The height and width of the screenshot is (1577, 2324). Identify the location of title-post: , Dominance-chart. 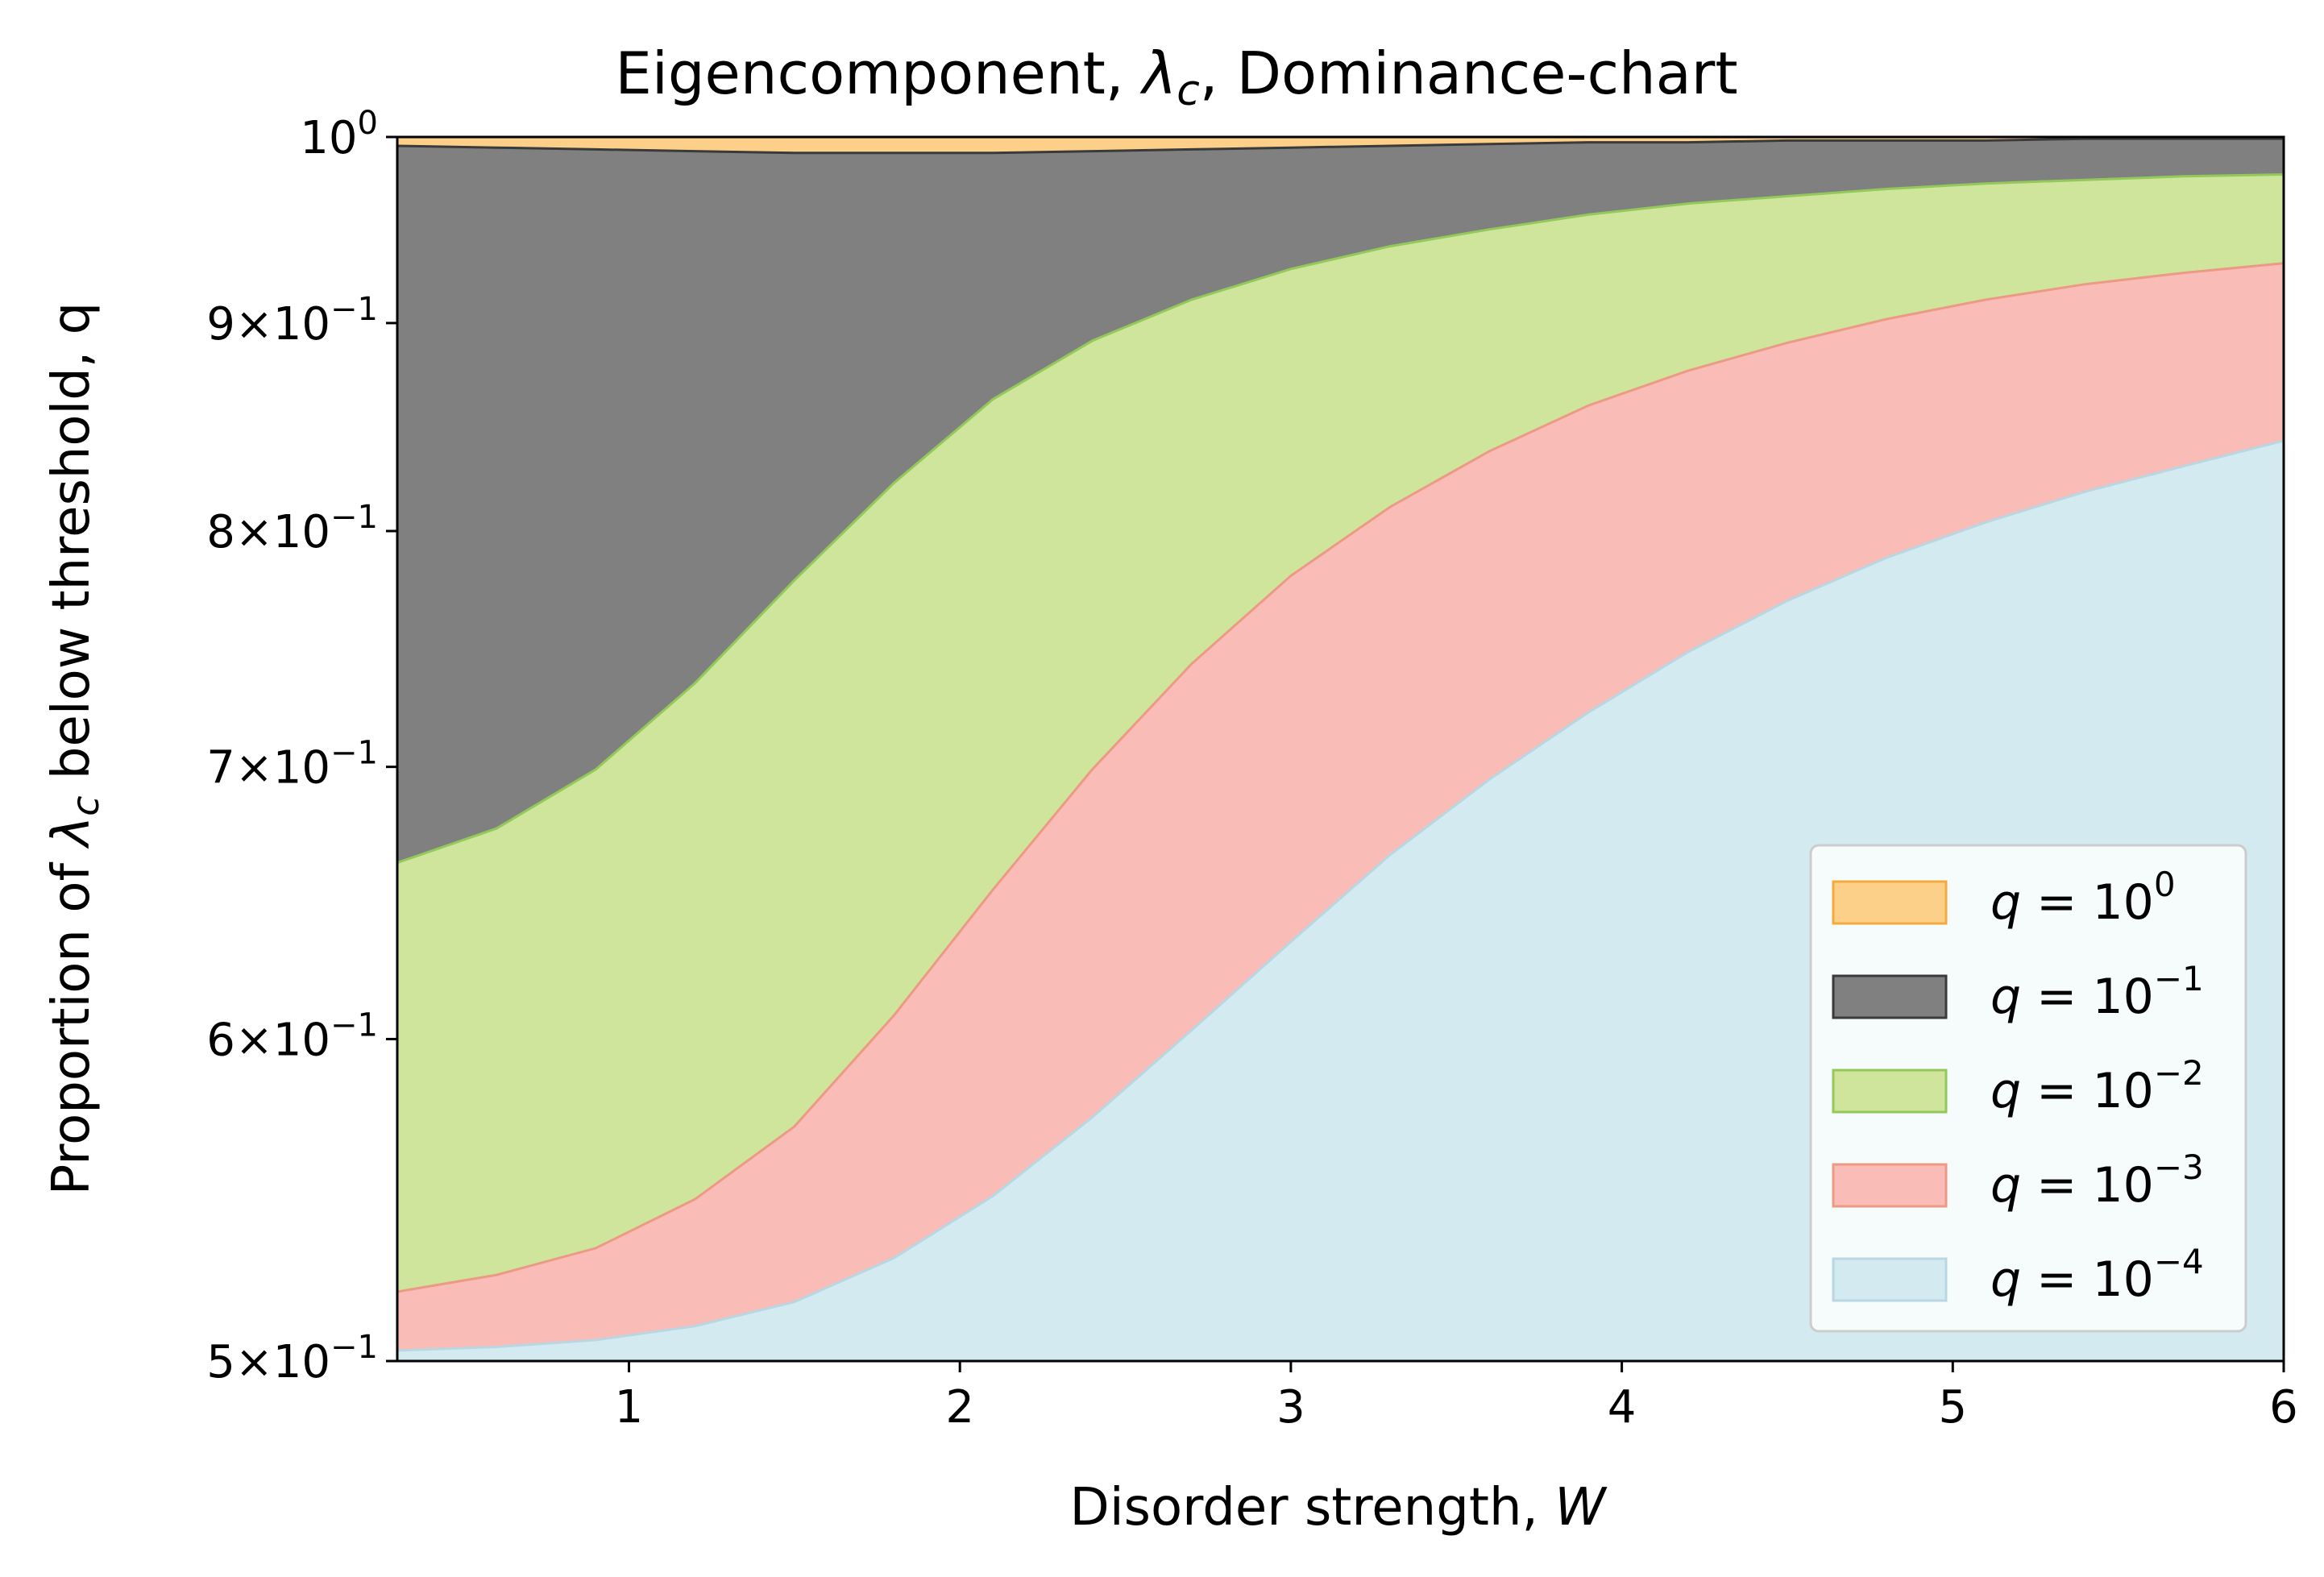
(1469, 73).